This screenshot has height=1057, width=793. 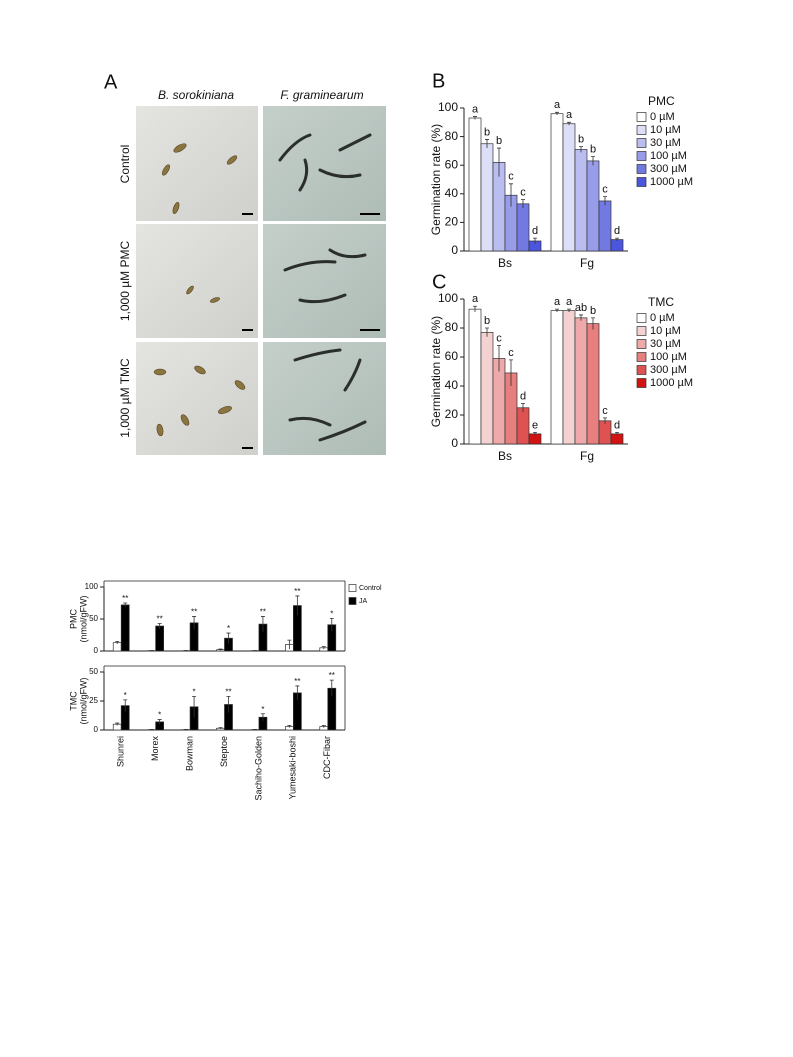 I want to click on row-label: Control, so click(x=125, y=164).